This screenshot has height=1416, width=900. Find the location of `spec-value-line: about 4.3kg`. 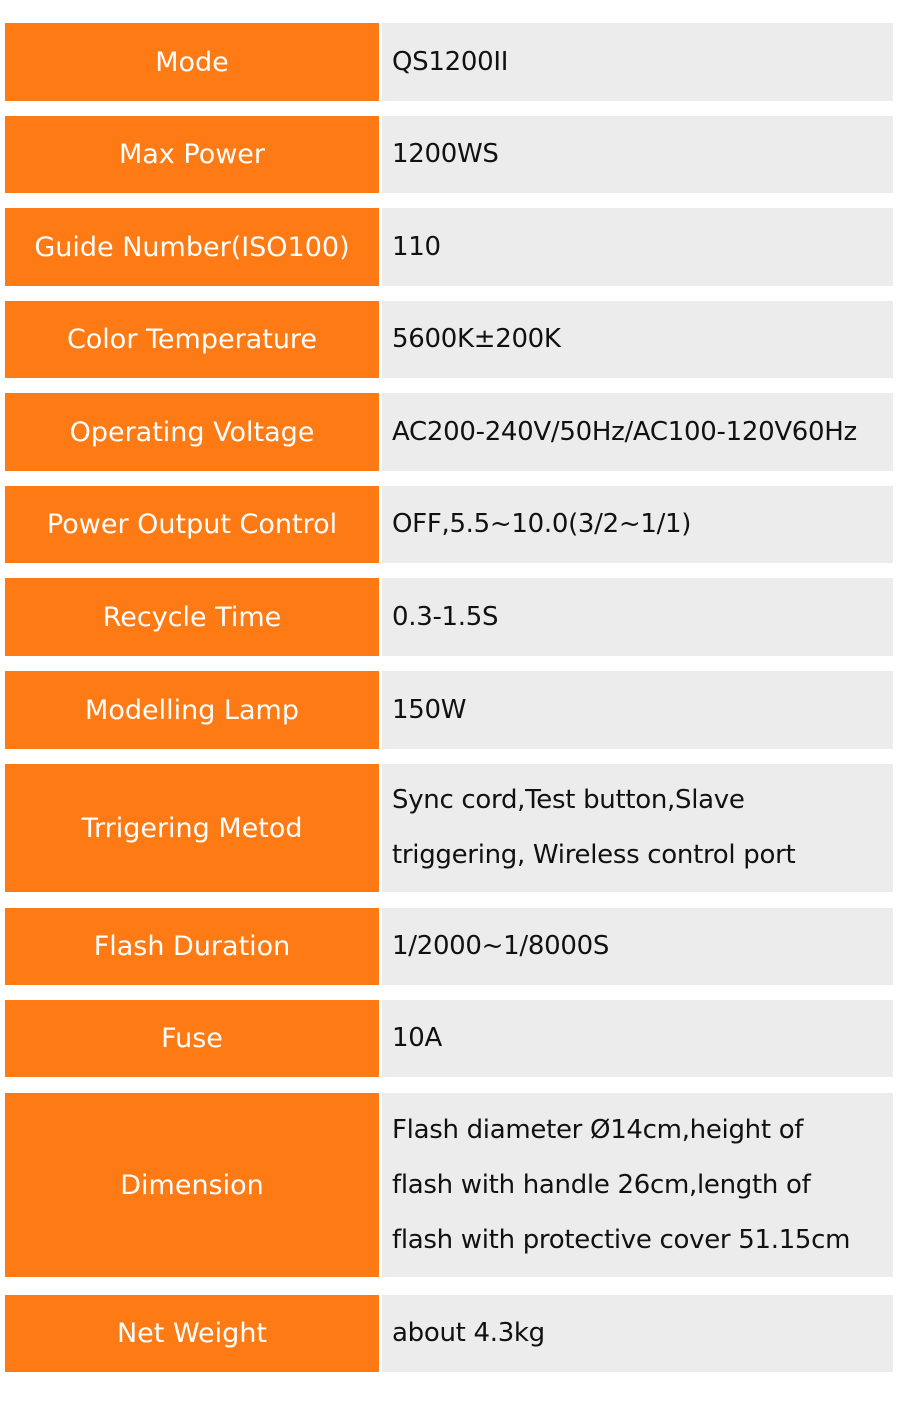

spec-value-line: about 4.3kg is located at coordinates (468, 1333).